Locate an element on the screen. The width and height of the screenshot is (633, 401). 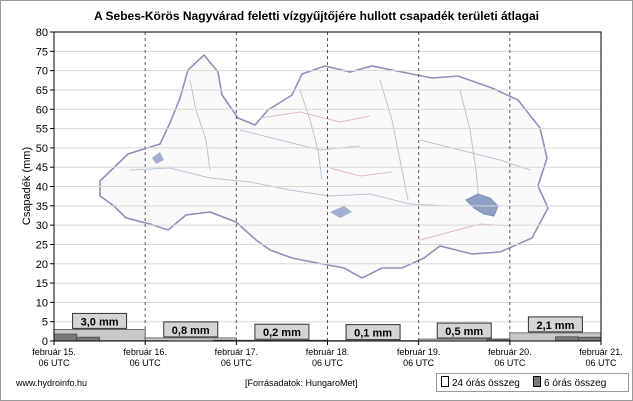
x-tick-date: február 21. is located at coordinates (601, 352).